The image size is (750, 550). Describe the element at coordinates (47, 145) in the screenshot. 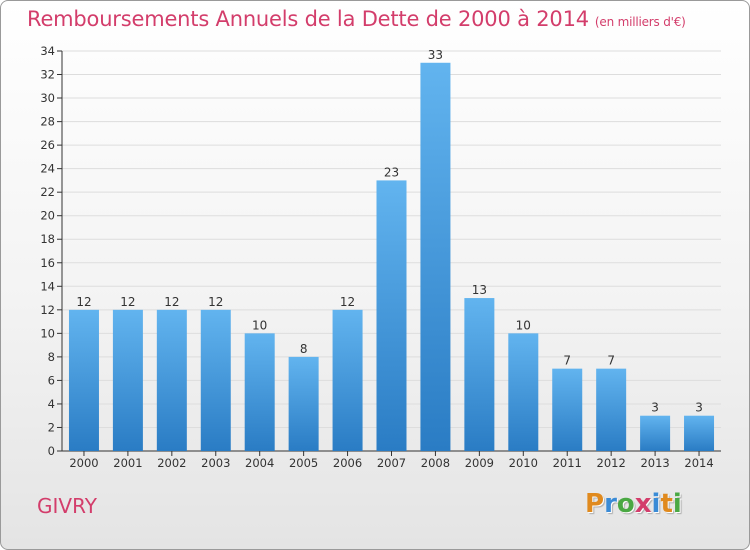

I see `y-tick-label: 26` at that location.